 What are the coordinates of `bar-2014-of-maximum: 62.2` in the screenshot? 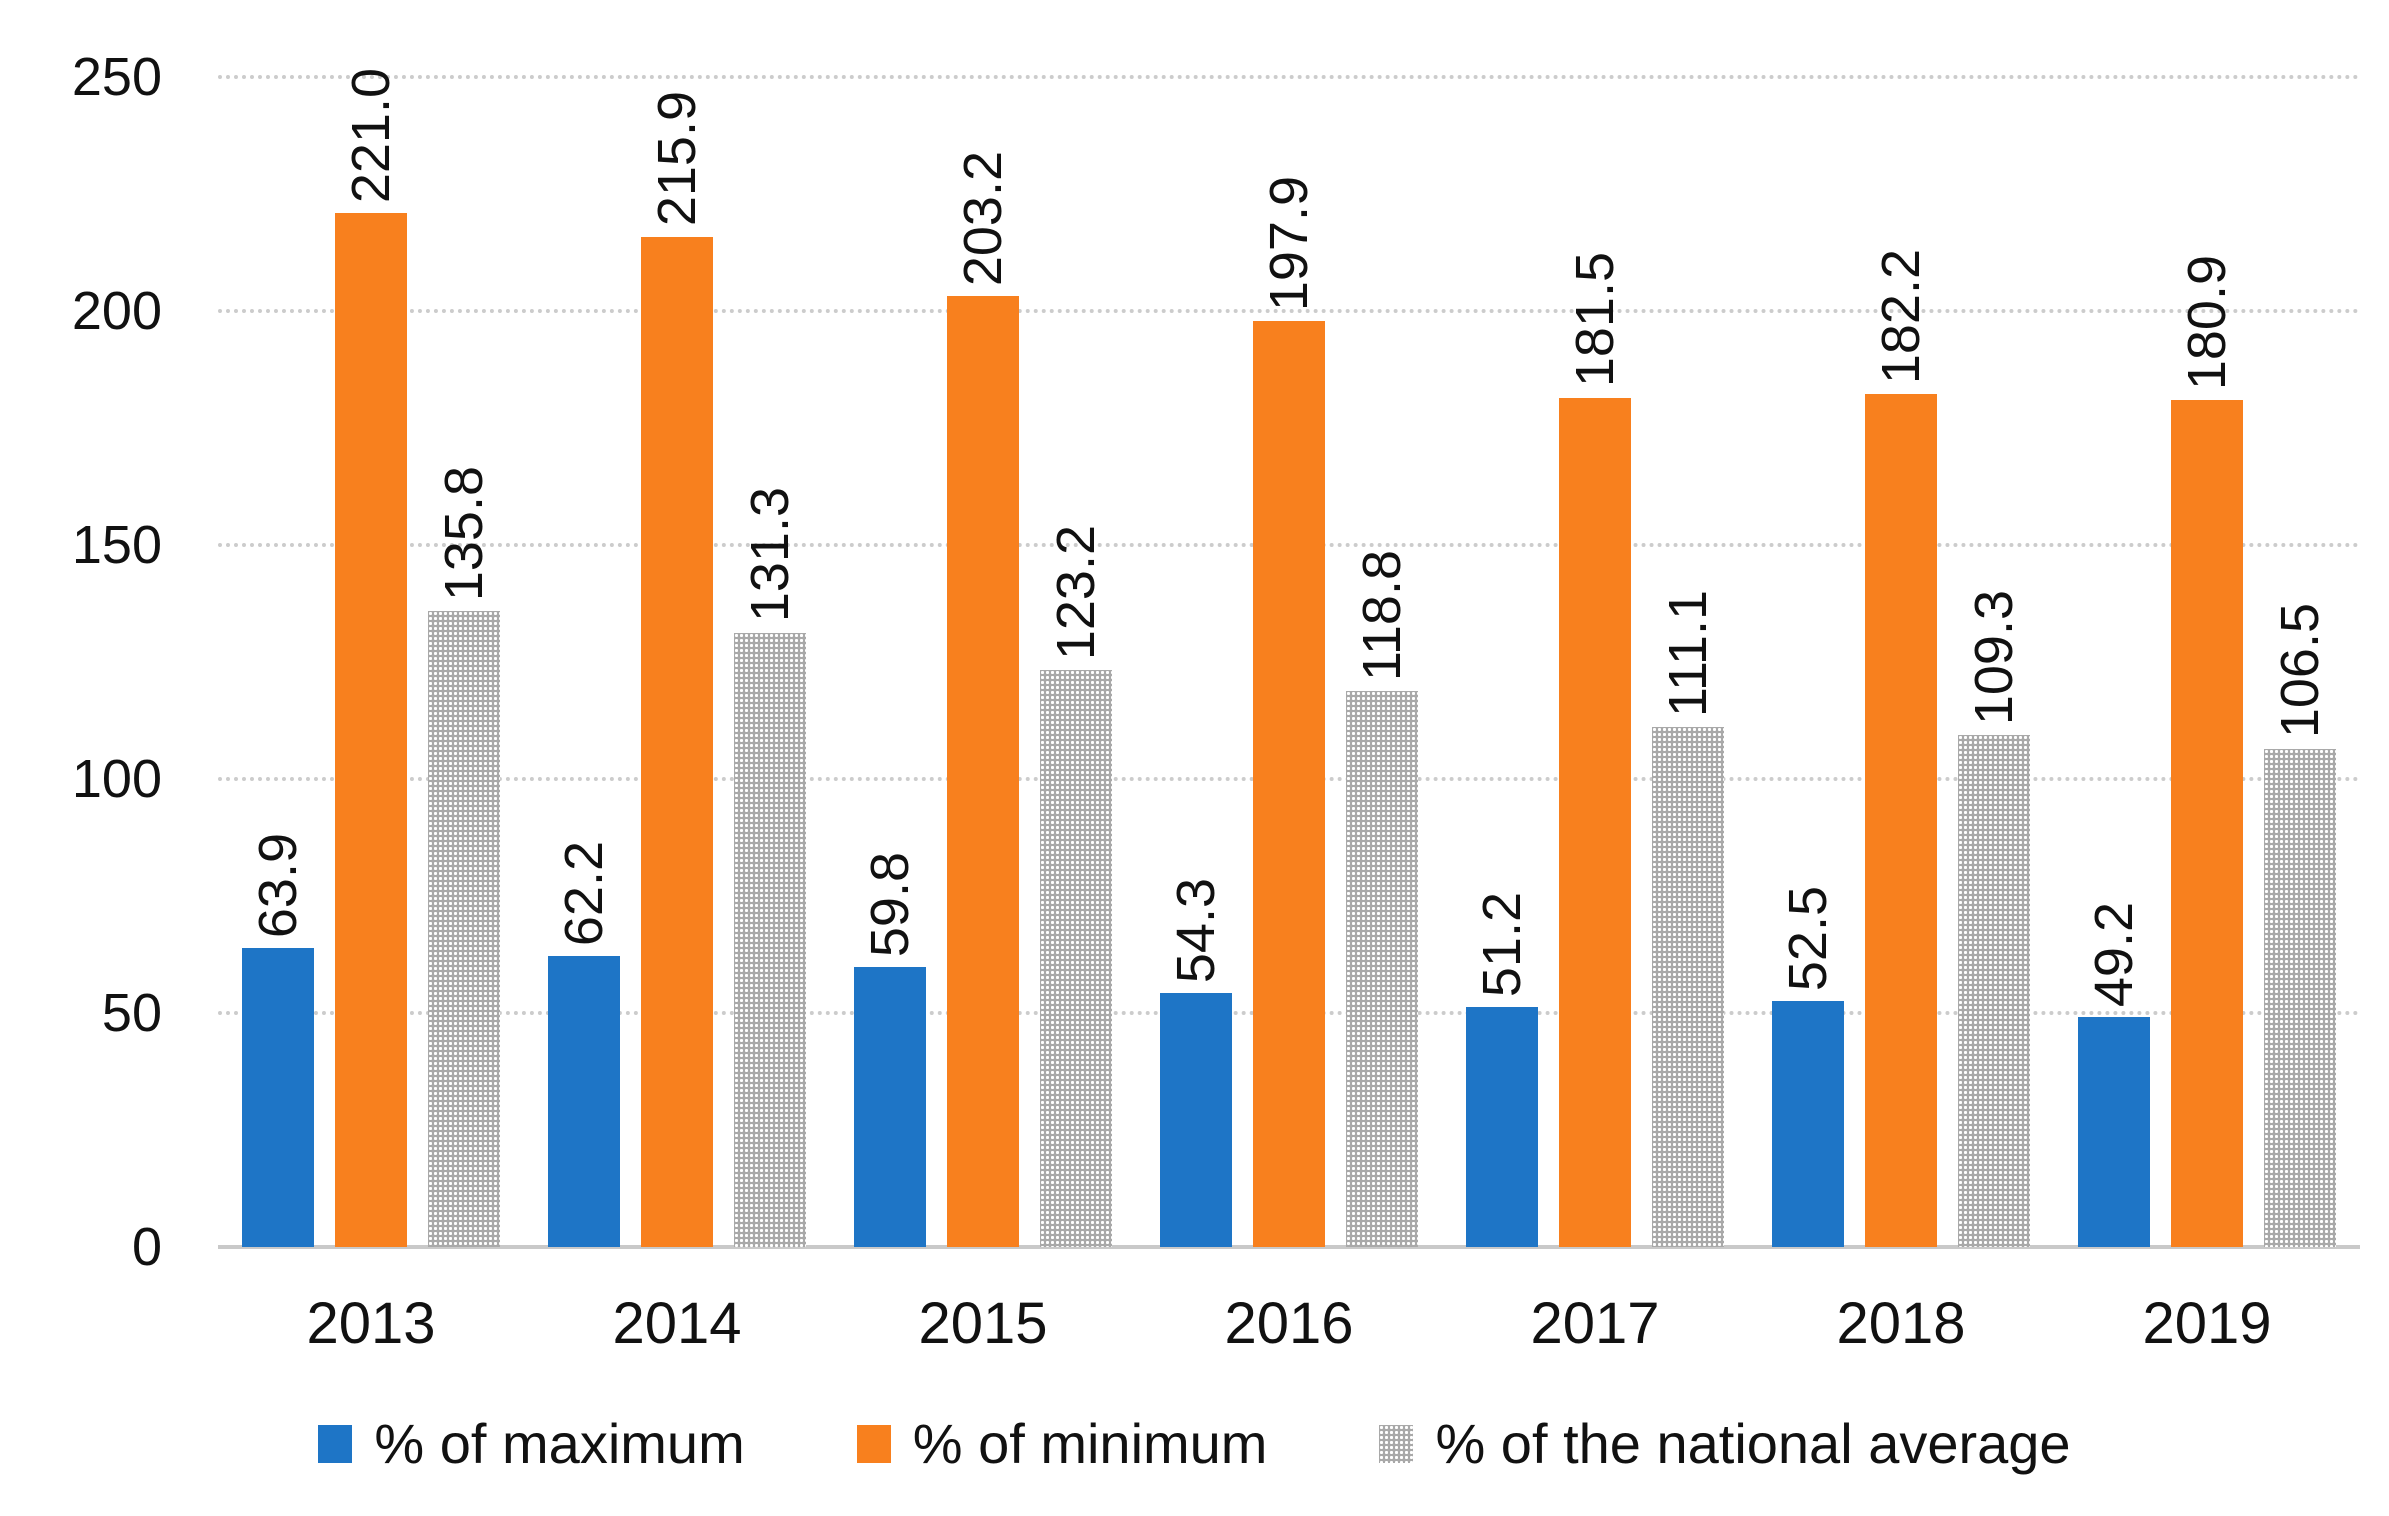 It's located at (584, 1044).